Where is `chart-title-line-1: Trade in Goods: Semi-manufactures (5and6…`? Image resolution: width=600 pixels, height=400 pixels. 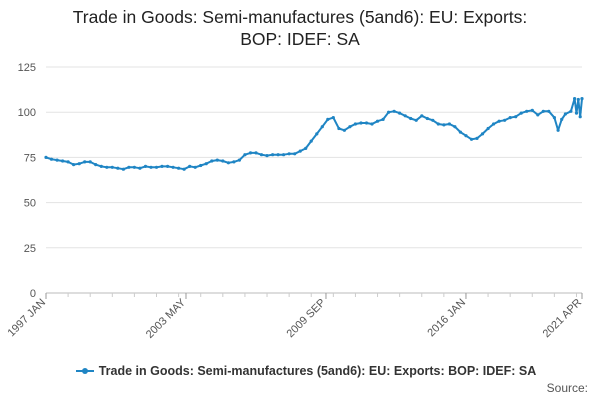 chart-title-line-1: Trade in Goods: Semi-manufactures (5and6… is located at coordinates (300, 17).